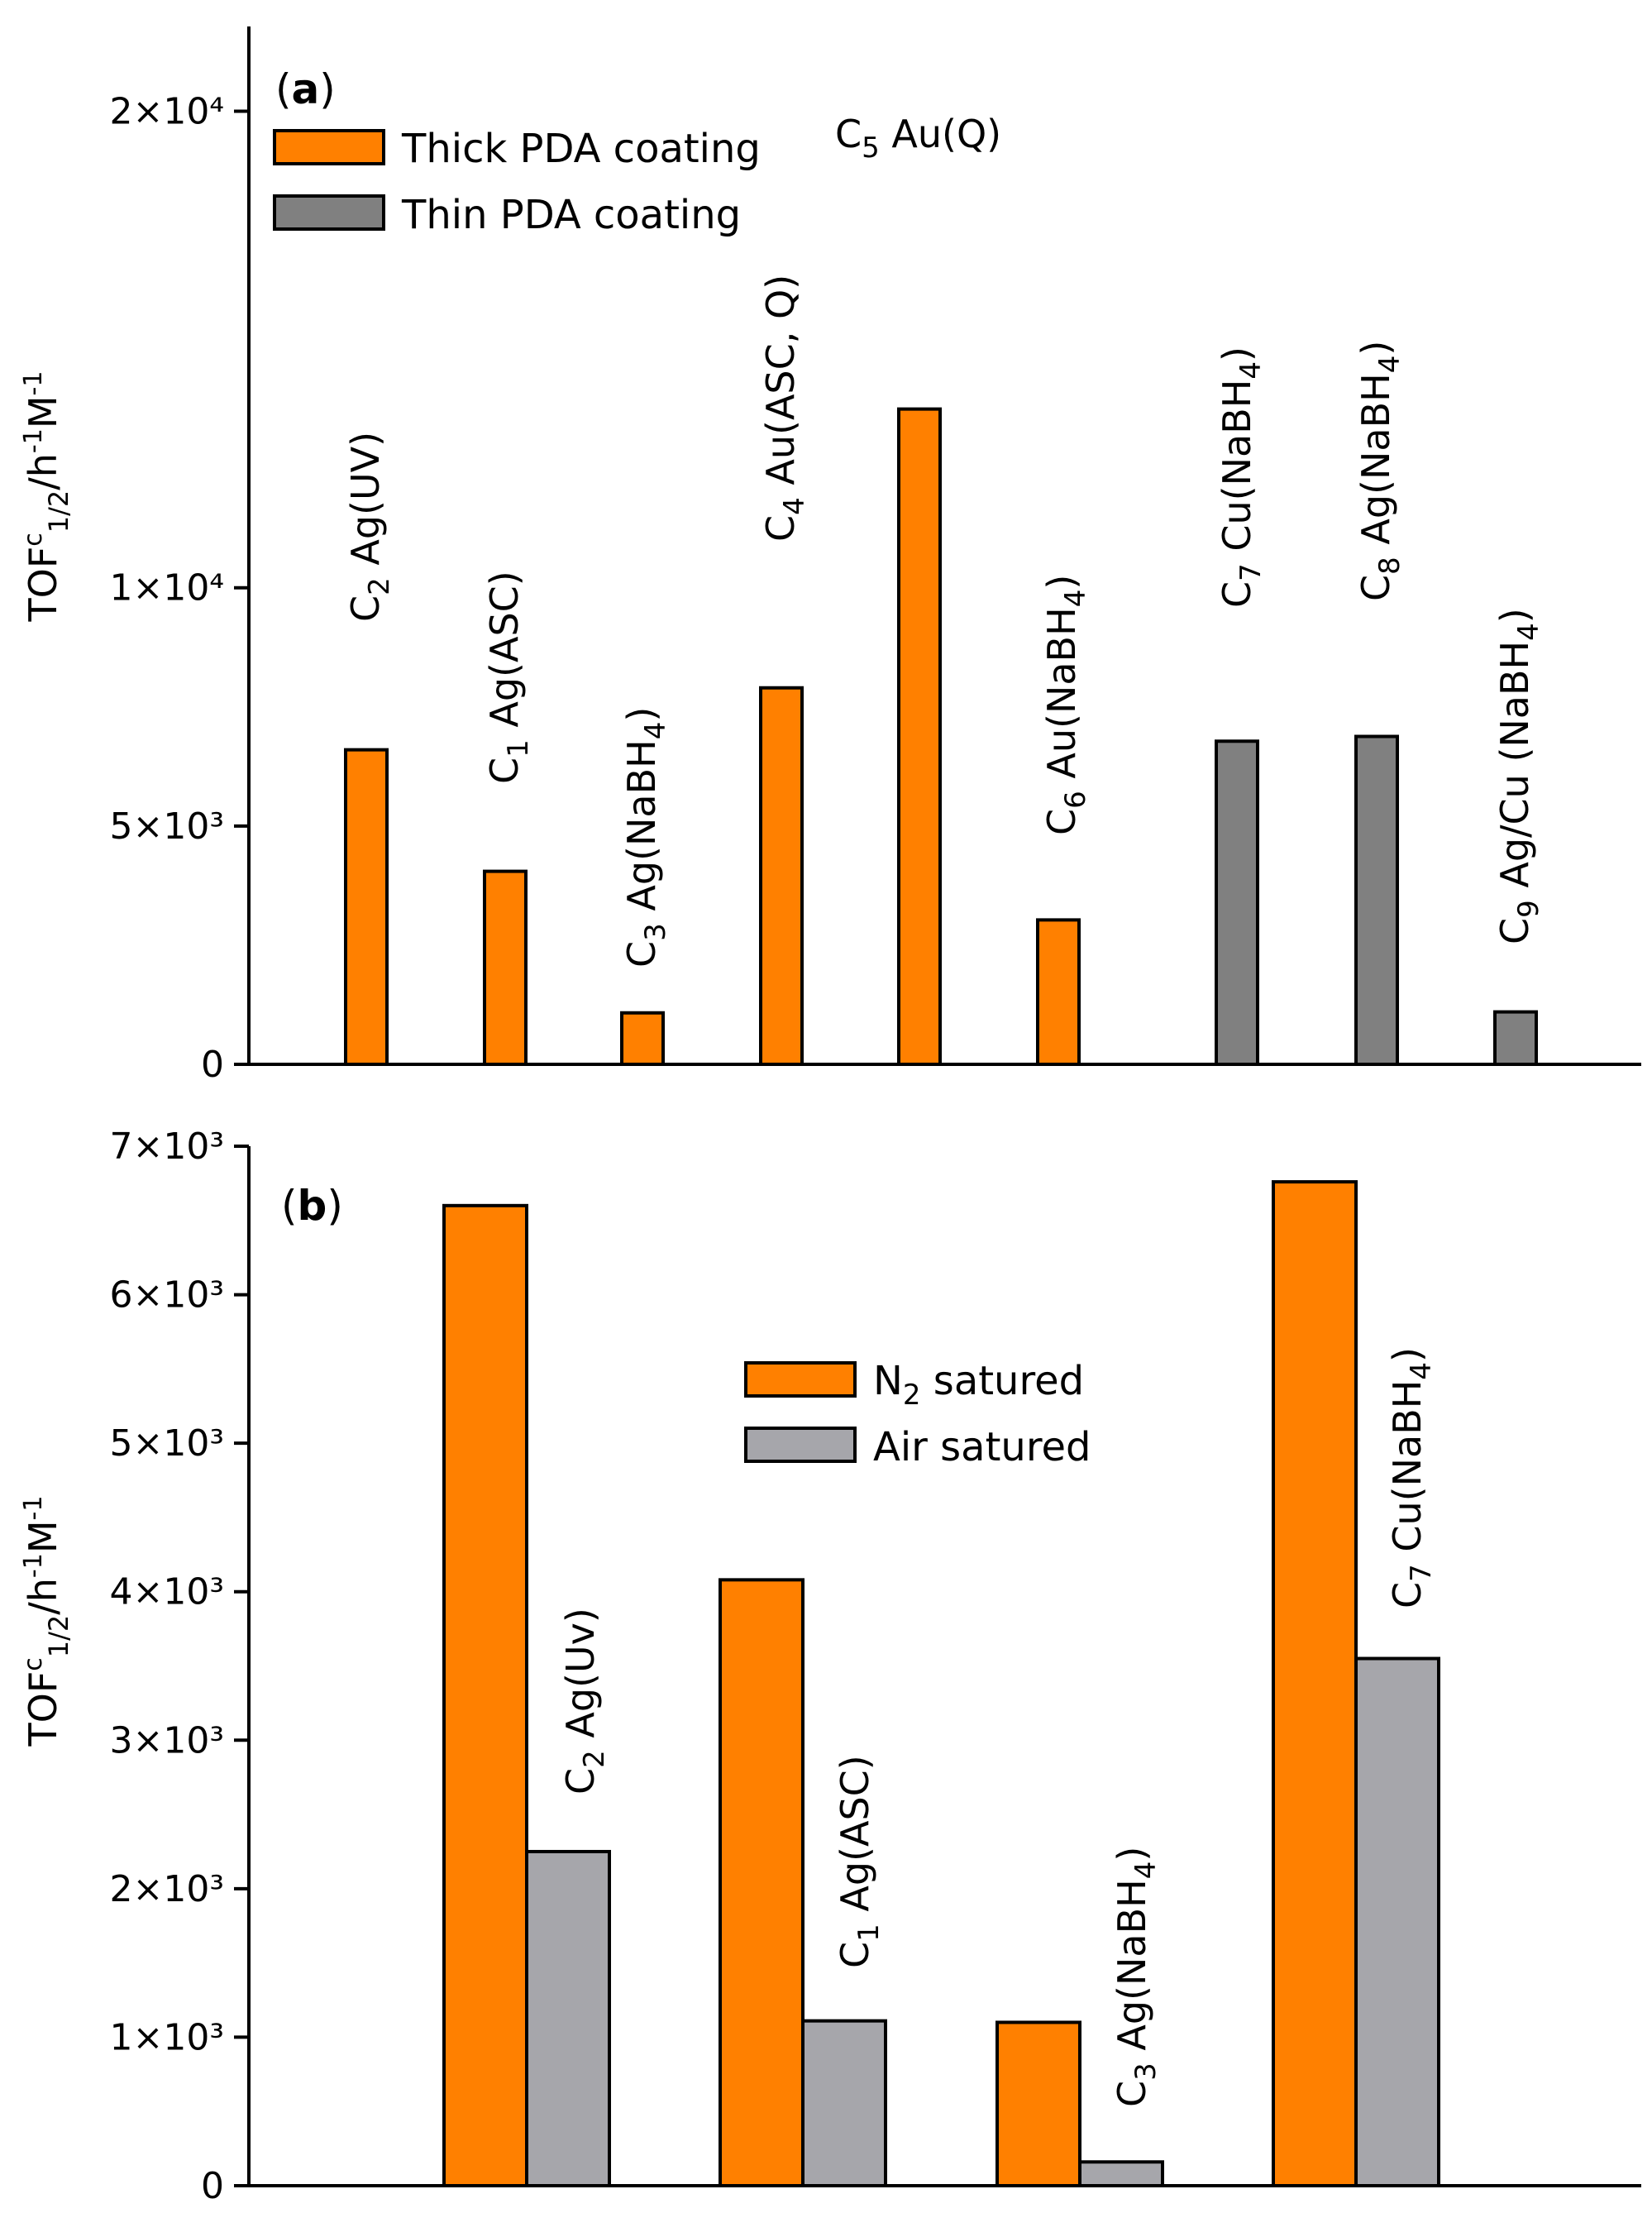 Image resolution: width=1652 pixels, height=2213 pixels. What do you see at coordinates (508, 678) in the screenshot?
I see `bar-label-a-c1: C1 Ag(ASC)` at bounding box center [508, 678].